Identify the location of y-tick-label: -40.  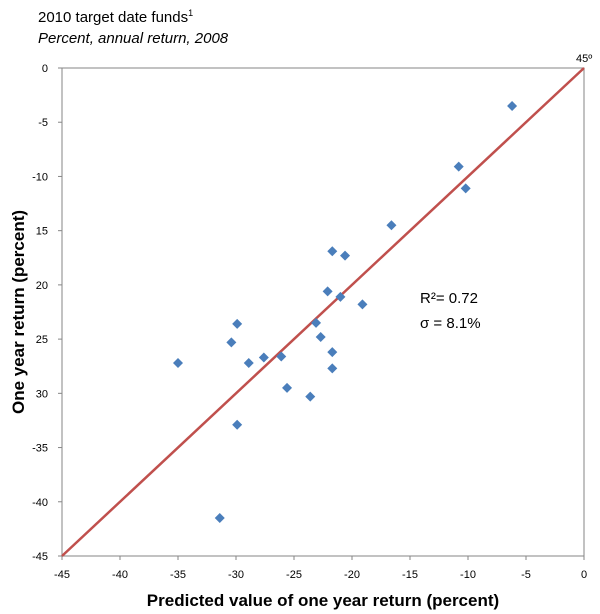
(40, 503).